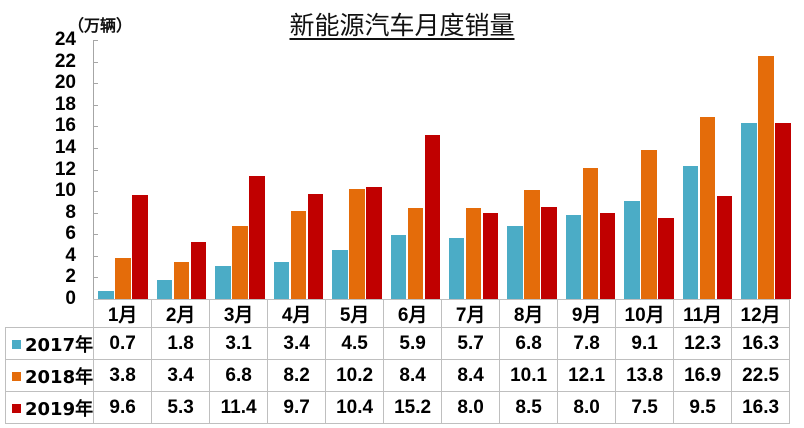  Describe the element at coordinates (123, 375) in the screenshot. I see `table-cell-value: 3.8` at that location.